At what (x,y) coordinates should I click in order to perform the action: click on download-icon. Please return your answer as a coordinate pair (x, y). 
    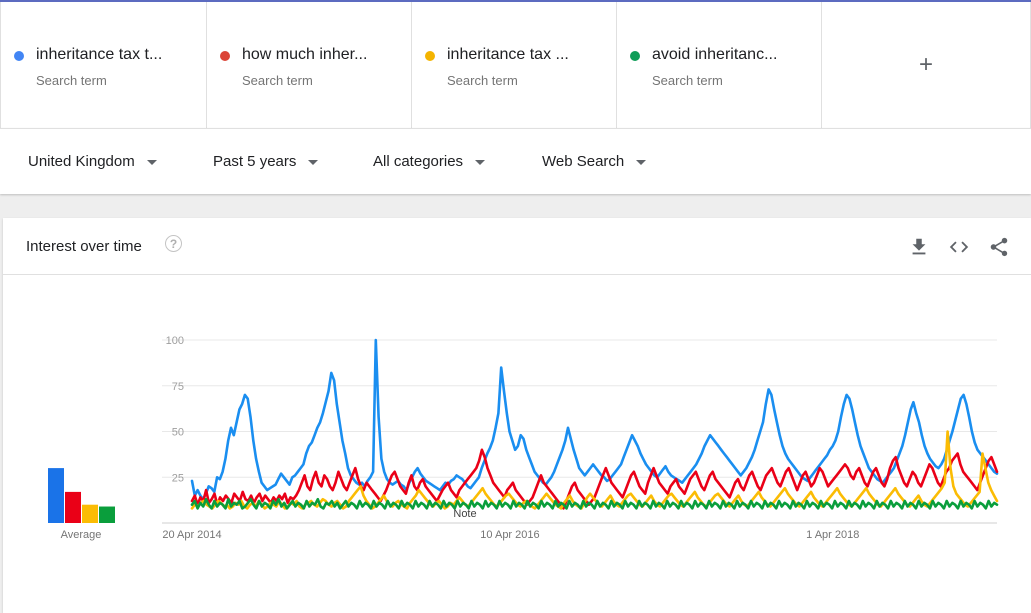
    Looking at the image, I should click on (919, 247).